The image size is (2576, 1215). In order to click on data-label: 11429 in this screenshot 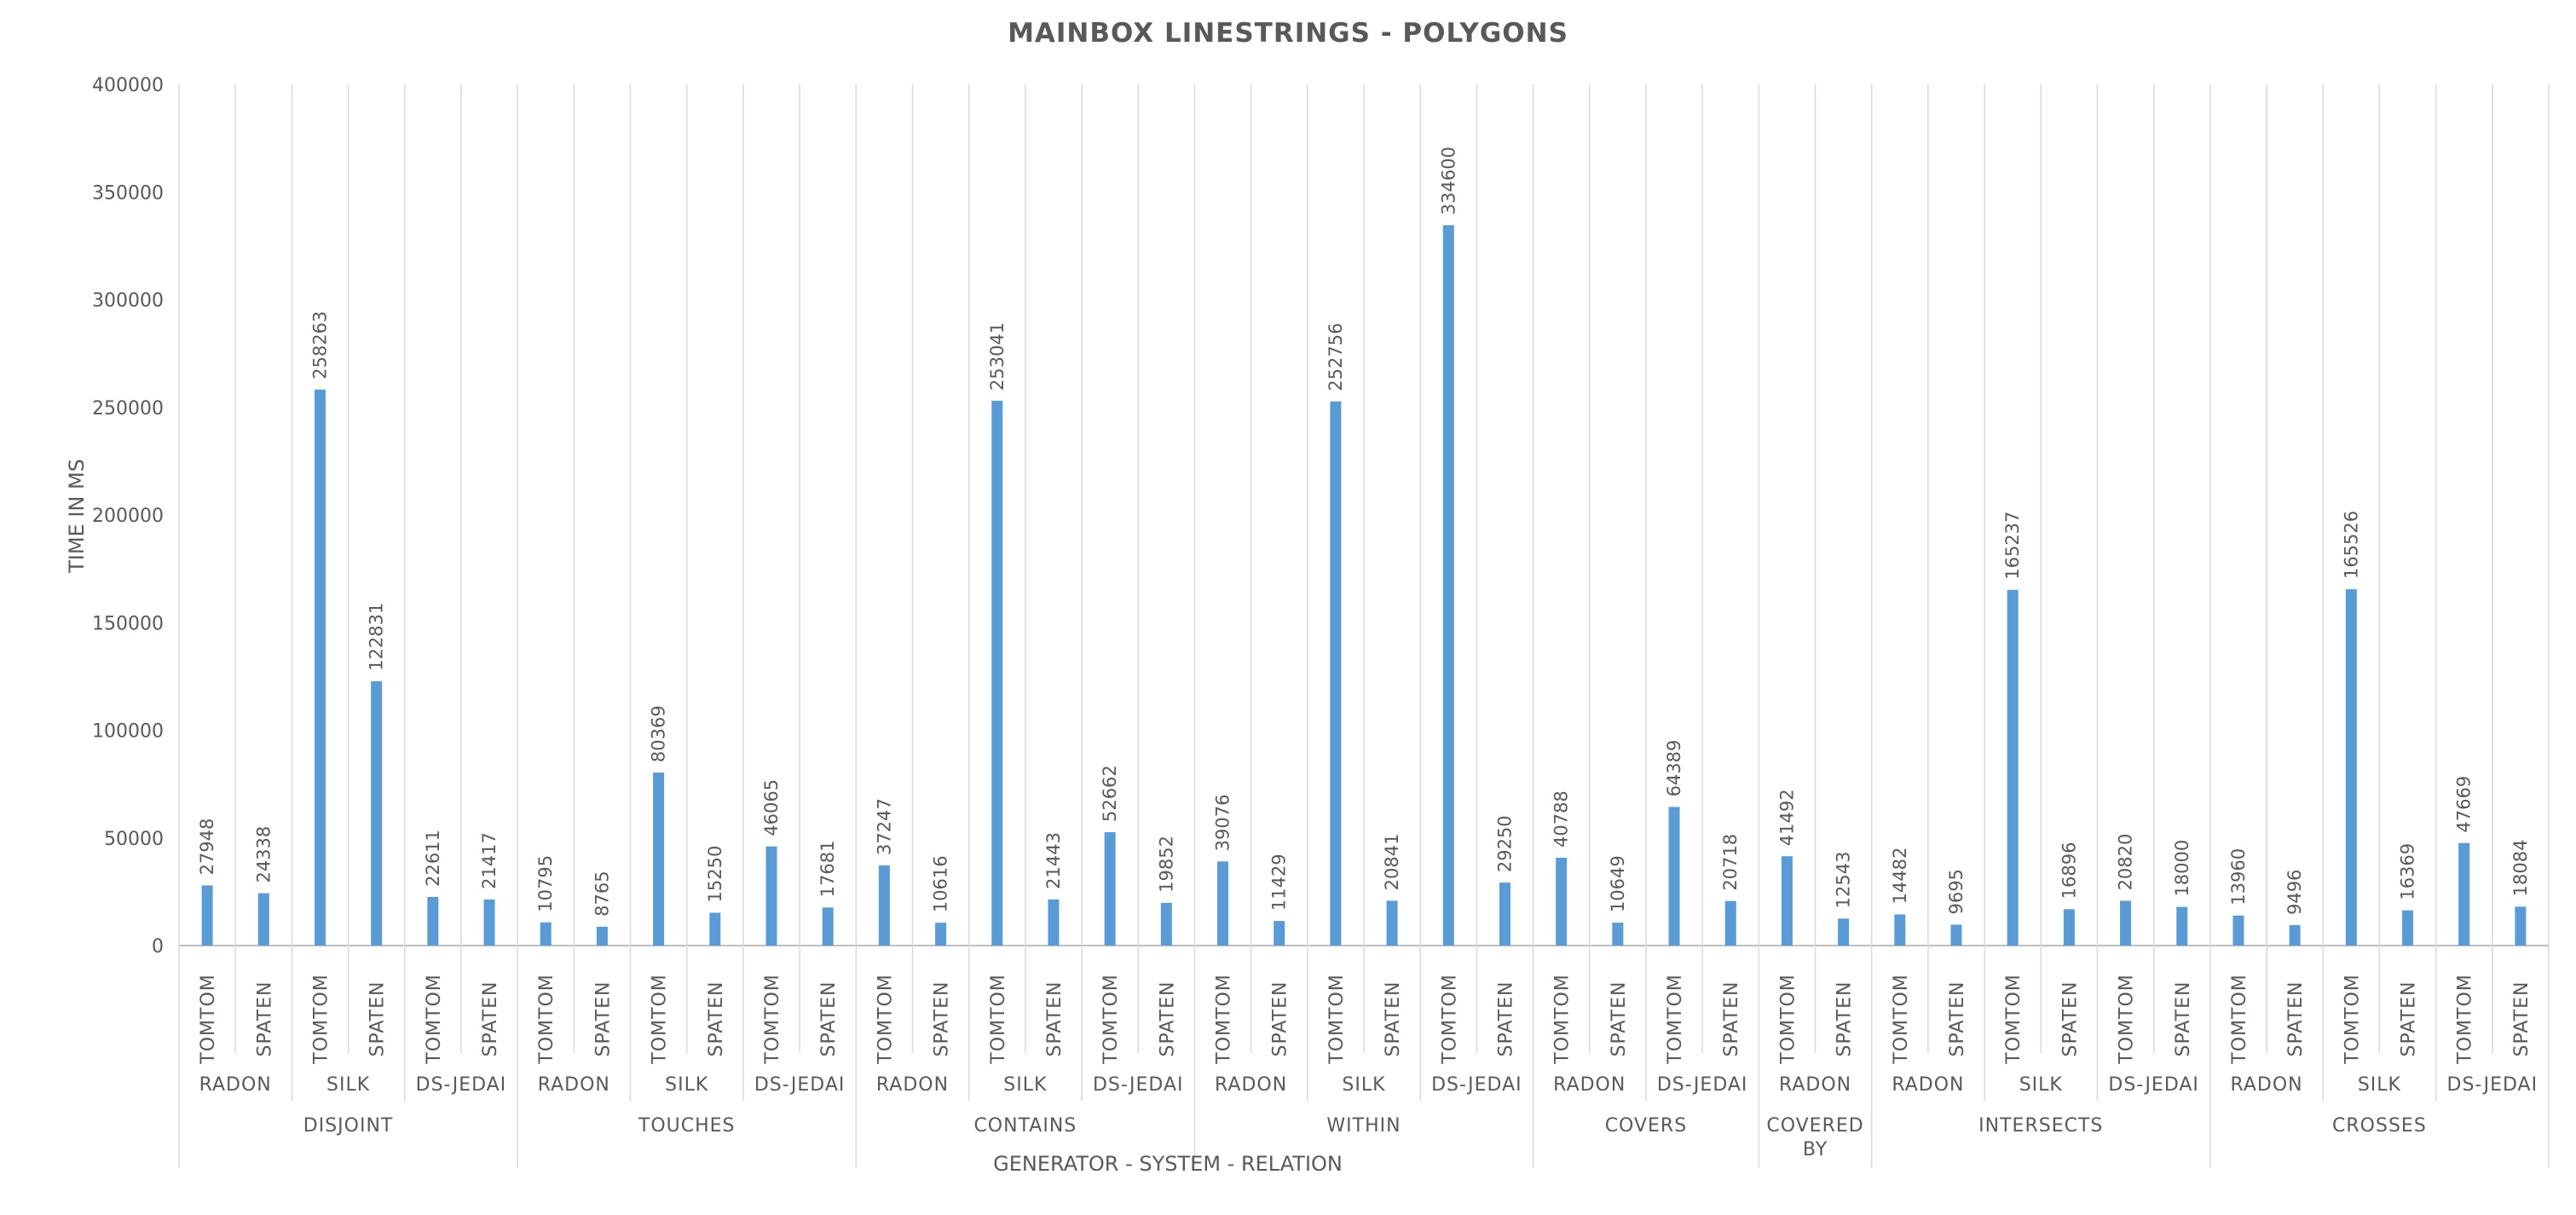, I will do `click(1279, 882)`.